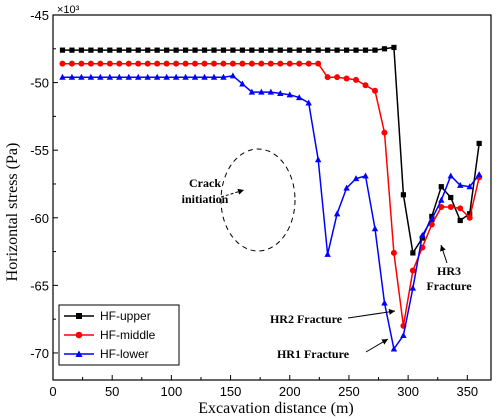 The image size is (498, 419). I want to click on x-tick-label: 100, so click(172, 391).